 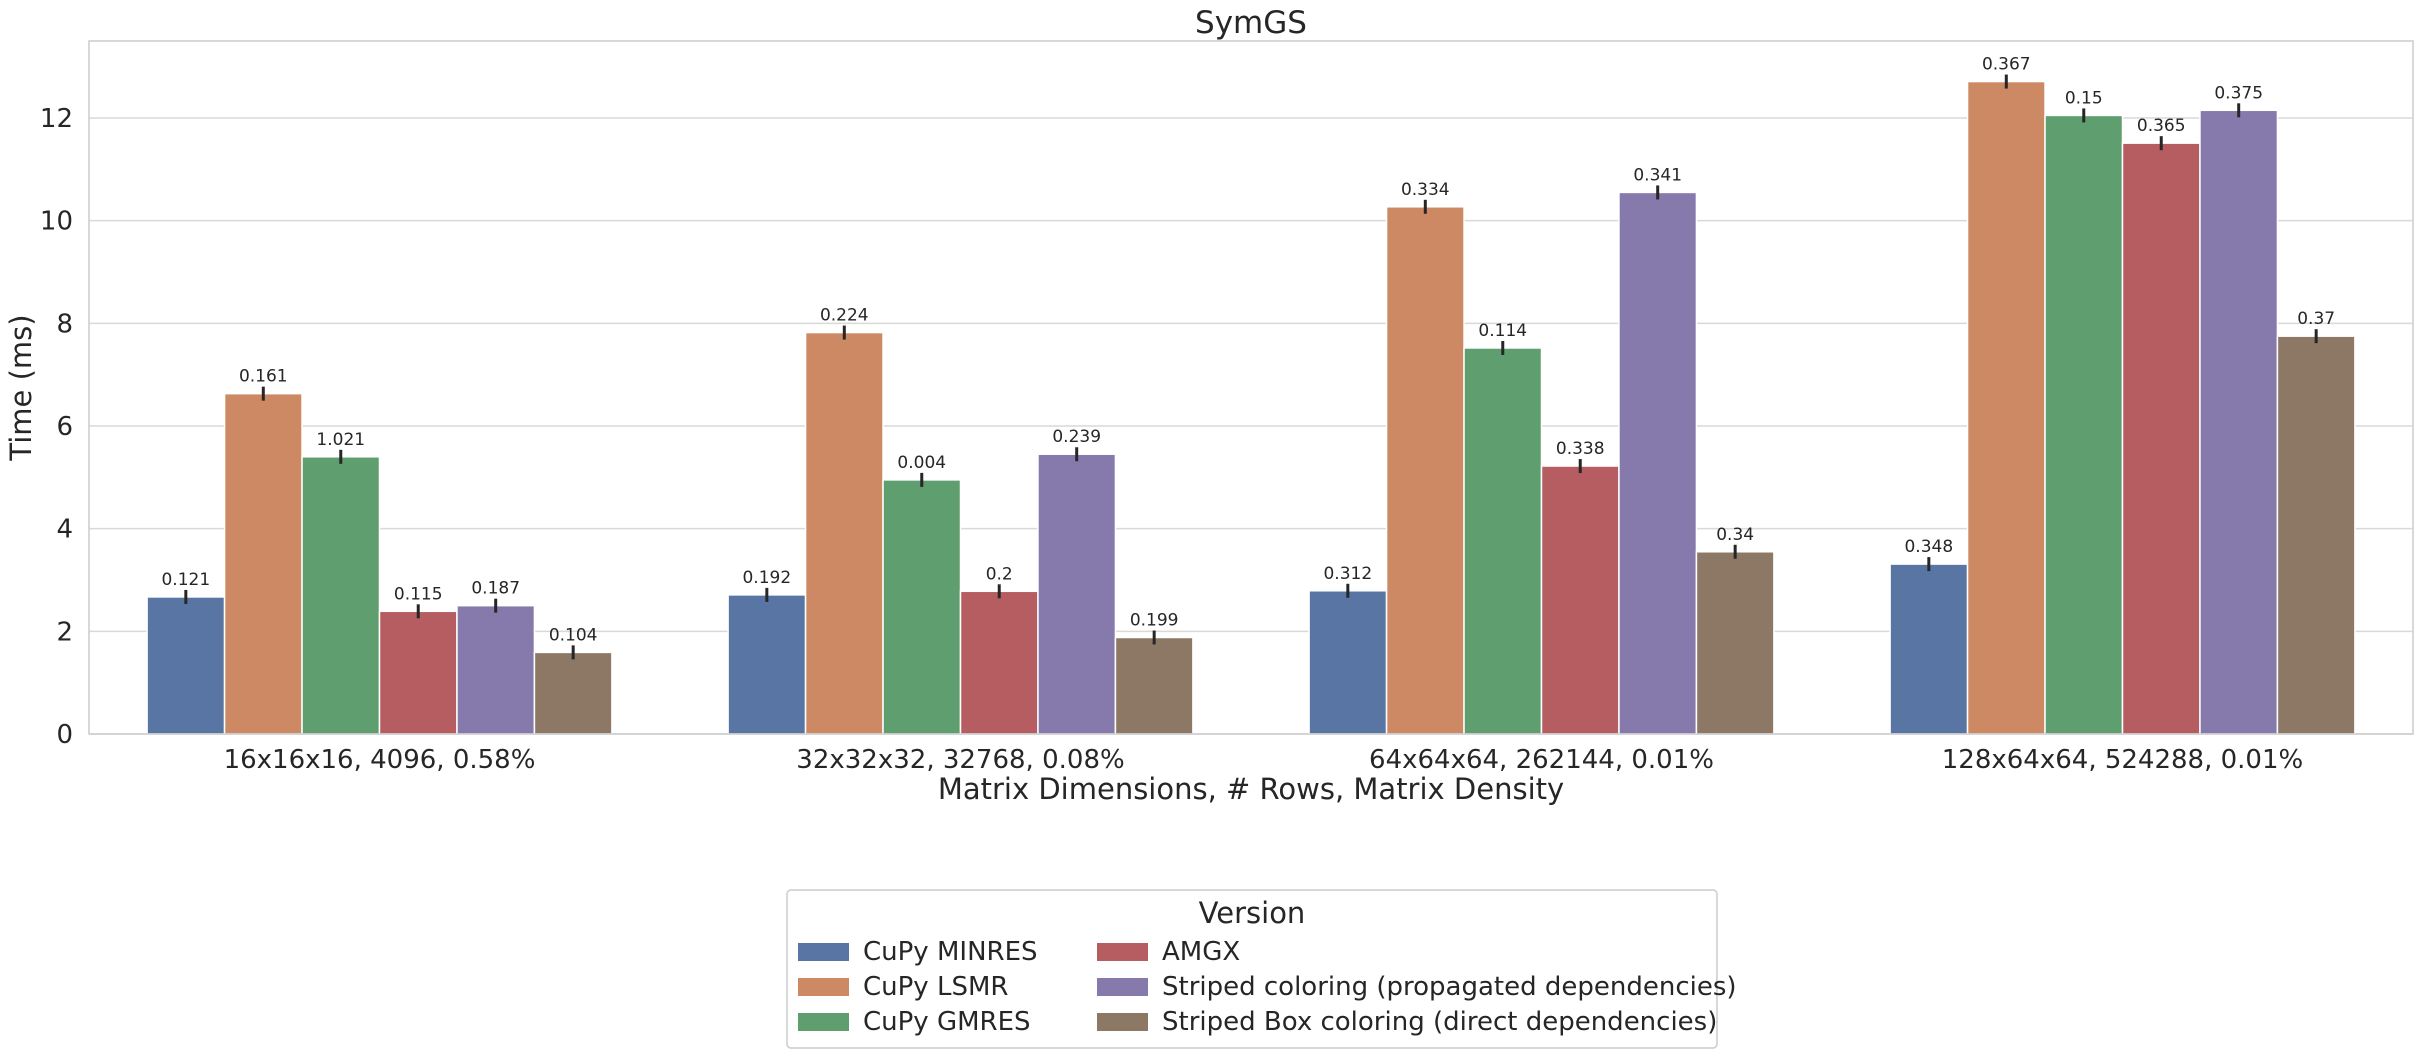 I want to click on y-axis-title: Time (ms), so click(x=21, y=387).